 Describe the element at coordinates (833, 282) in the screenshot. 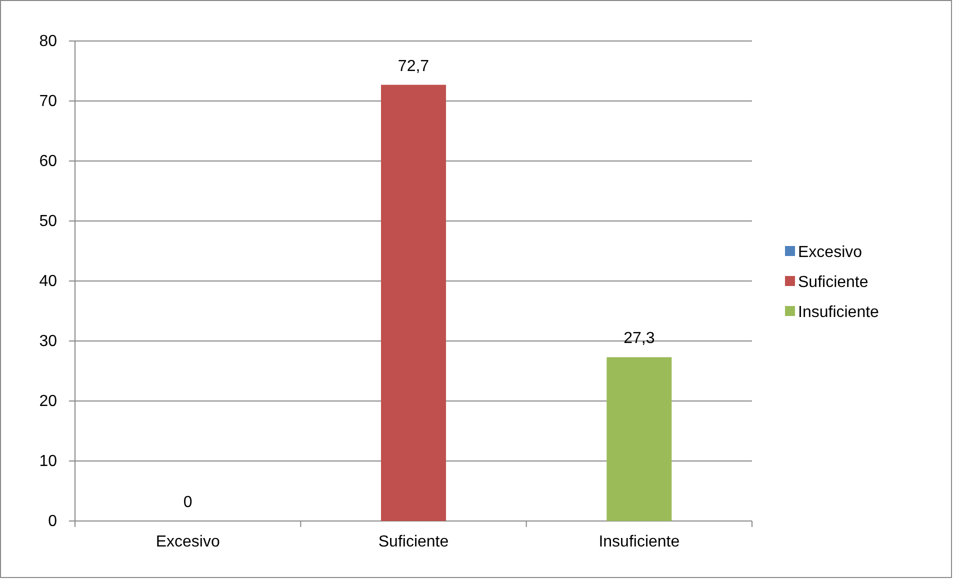

I see `legend-label: Suficiente` at that location.